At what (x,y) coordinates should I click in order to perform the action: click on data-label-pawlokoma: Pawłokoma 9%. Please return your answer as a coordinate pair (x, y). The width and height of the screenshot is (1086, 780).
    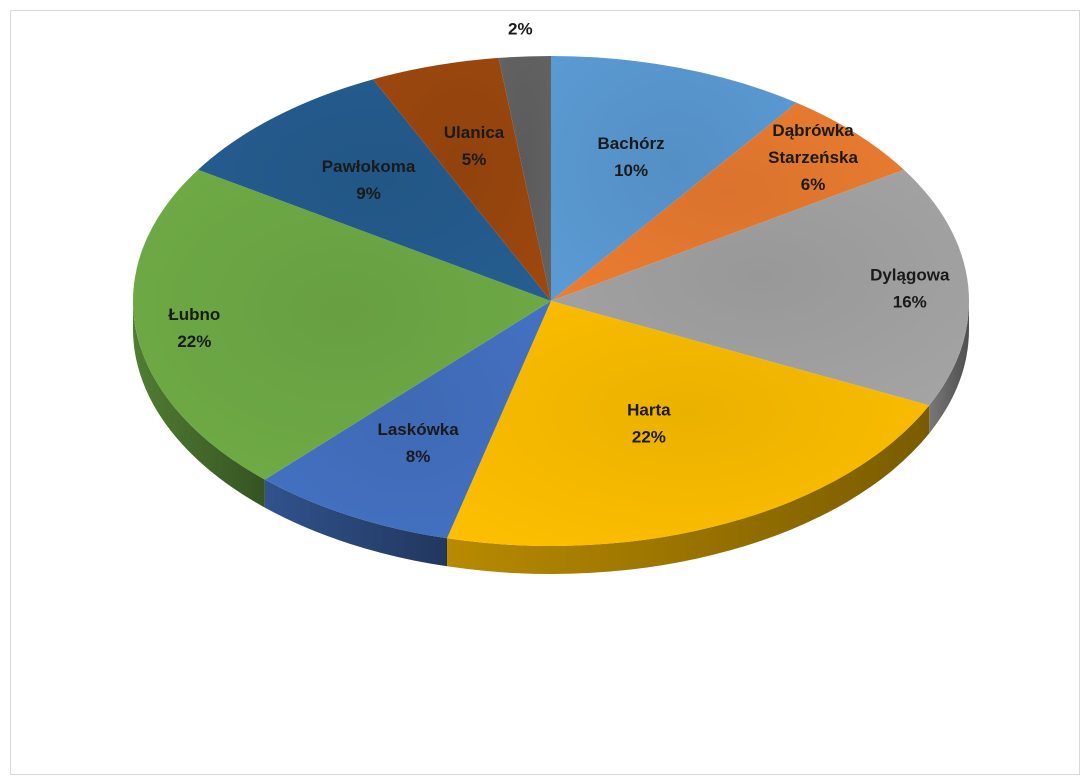
    Looking at the image, I should click on (369, 180).